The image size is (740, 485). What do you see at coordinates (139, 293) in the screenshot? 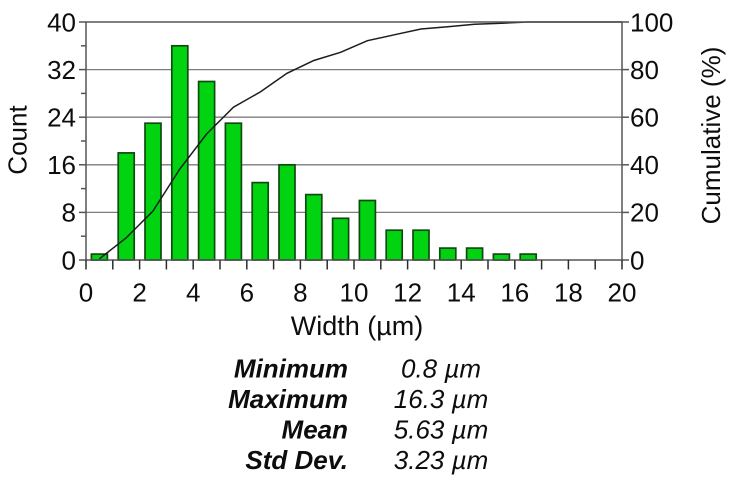
I see `svg-text: 2` at bounding box center [139, 293].